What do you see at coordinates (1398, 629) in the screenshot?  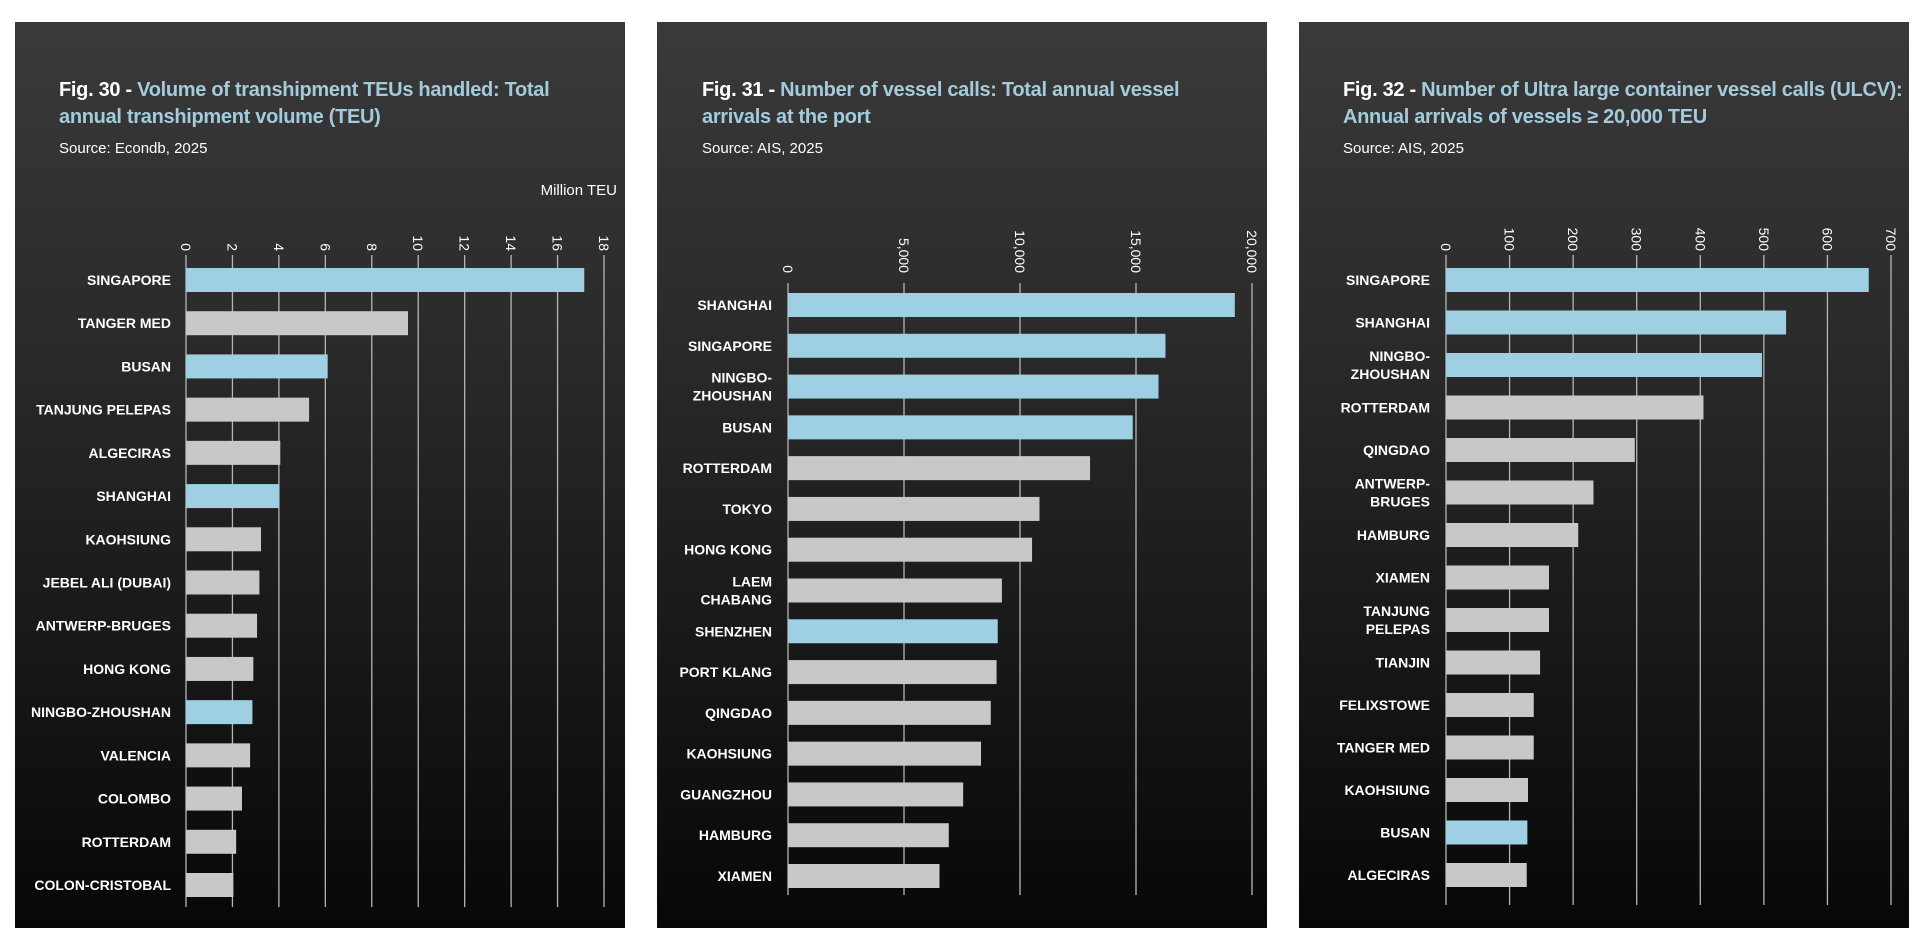 I see `category-label-line: PELEPAS` at bounding box center [1398, 629].